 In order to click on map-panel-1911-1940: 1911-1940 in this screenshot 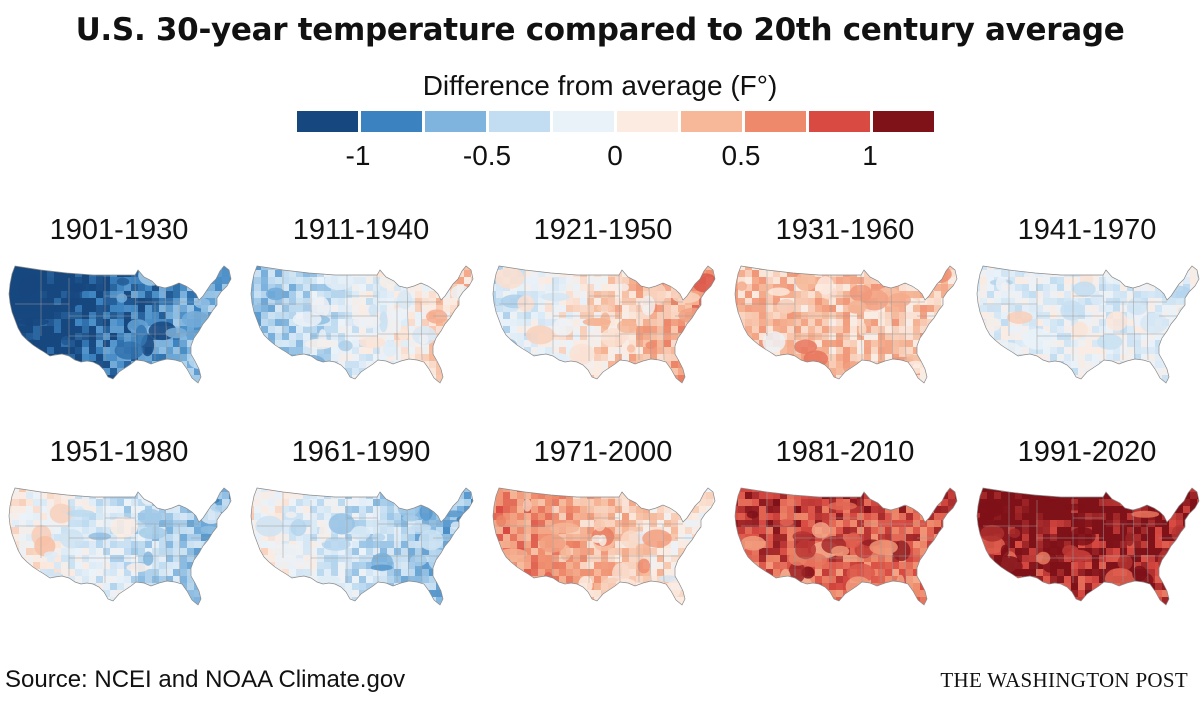, I will do `click(361, 323)`.